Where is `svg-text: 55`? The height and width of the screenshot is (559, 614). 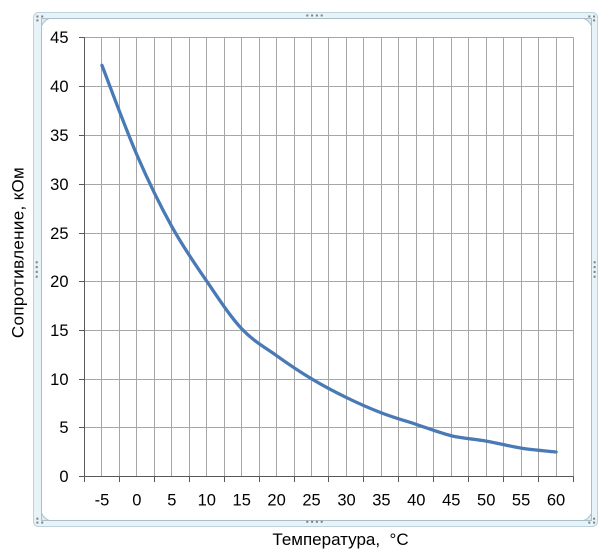
svg-text: 55 is located at coordinates (521, 501).